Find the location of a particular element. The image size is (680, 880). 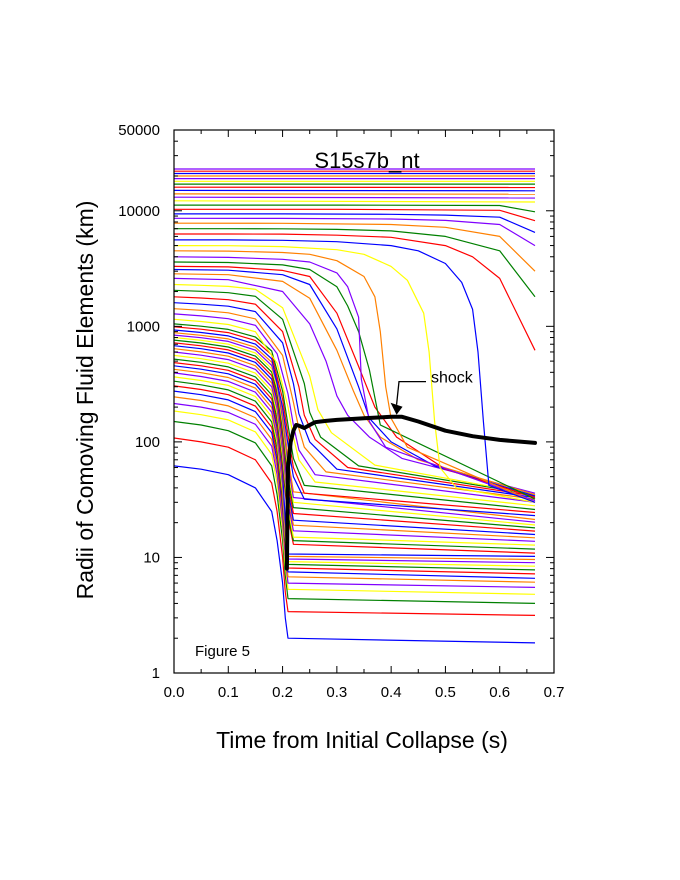

series-line-e44 is located at coordinates (355, 292).